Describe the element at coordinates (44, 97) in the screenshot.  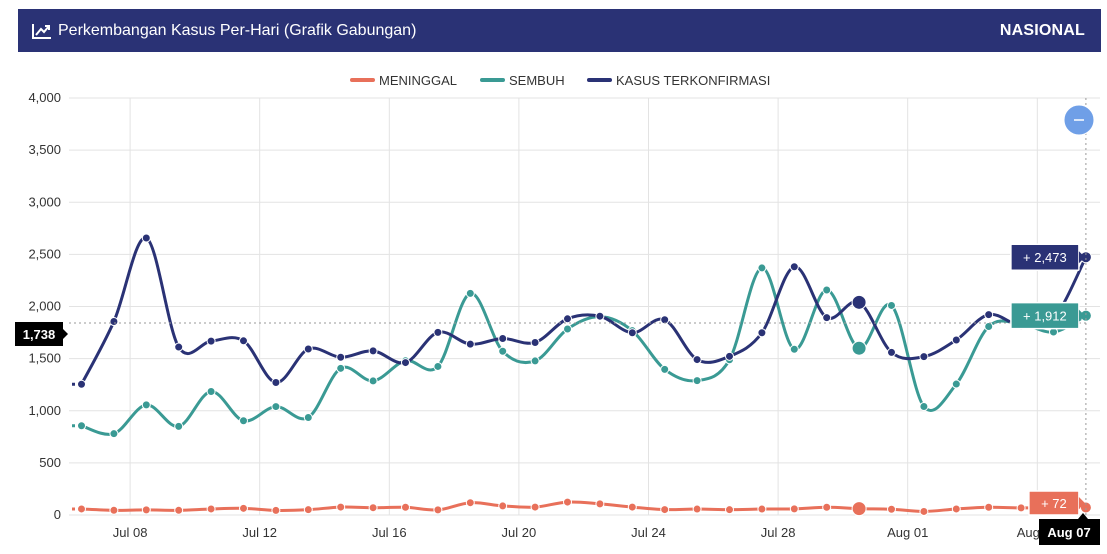
I see `y-tick-label: 4,000` at that location.